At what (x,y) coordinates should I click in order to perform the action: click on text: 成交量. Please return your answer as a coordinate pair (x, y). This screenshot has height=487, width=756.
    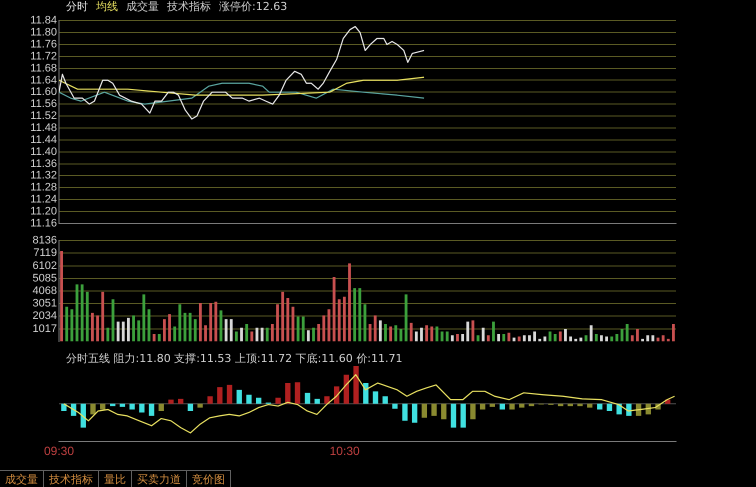
    Looking at the image, I should click on (22, 478).